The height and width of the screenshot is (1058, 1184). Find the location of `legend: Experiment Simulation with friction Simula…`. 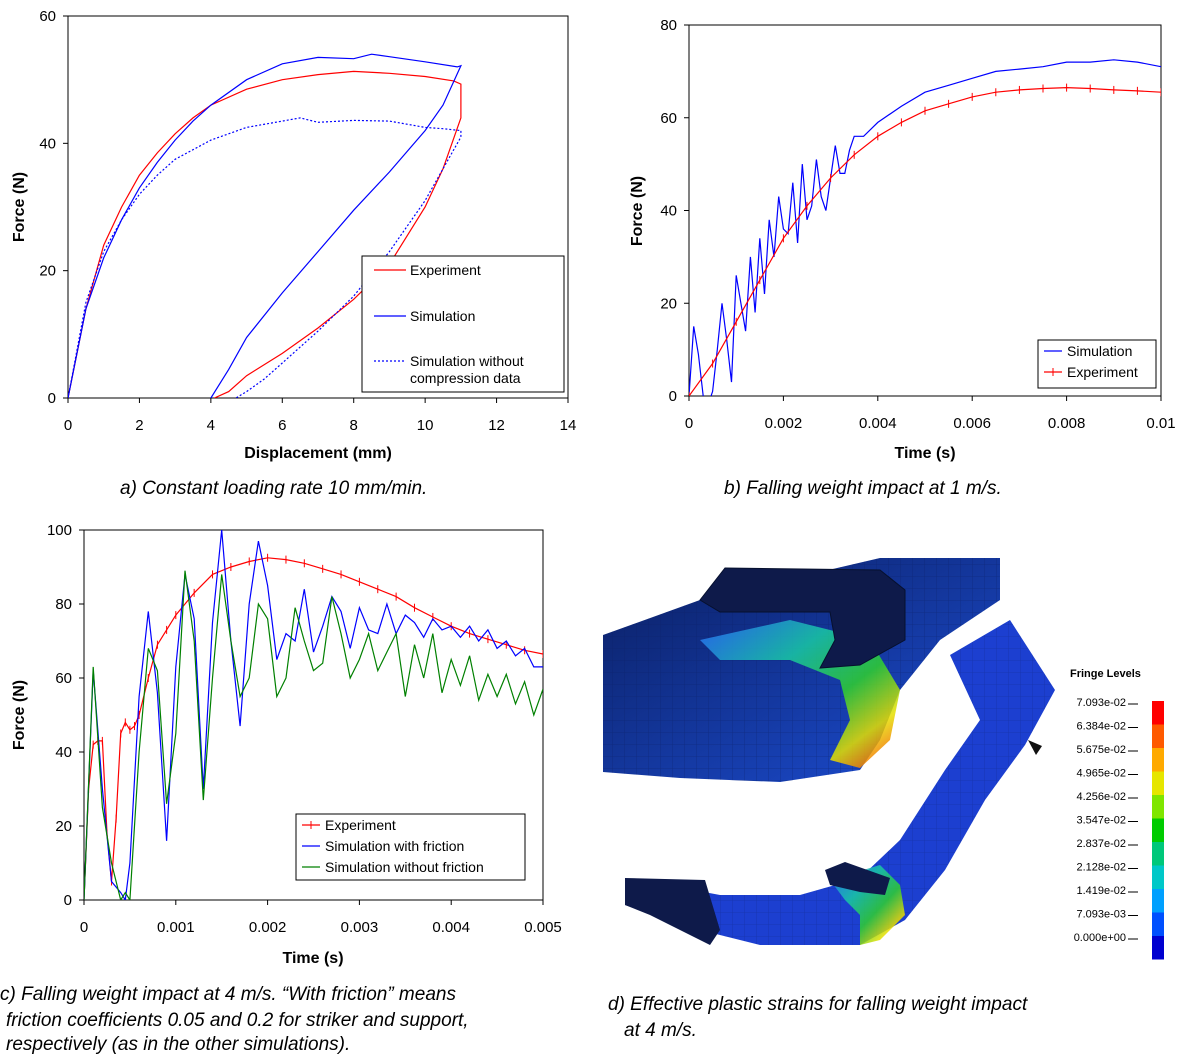

legend: Experiment Simulation with friction Simula… is located at coordinates (410, 847).